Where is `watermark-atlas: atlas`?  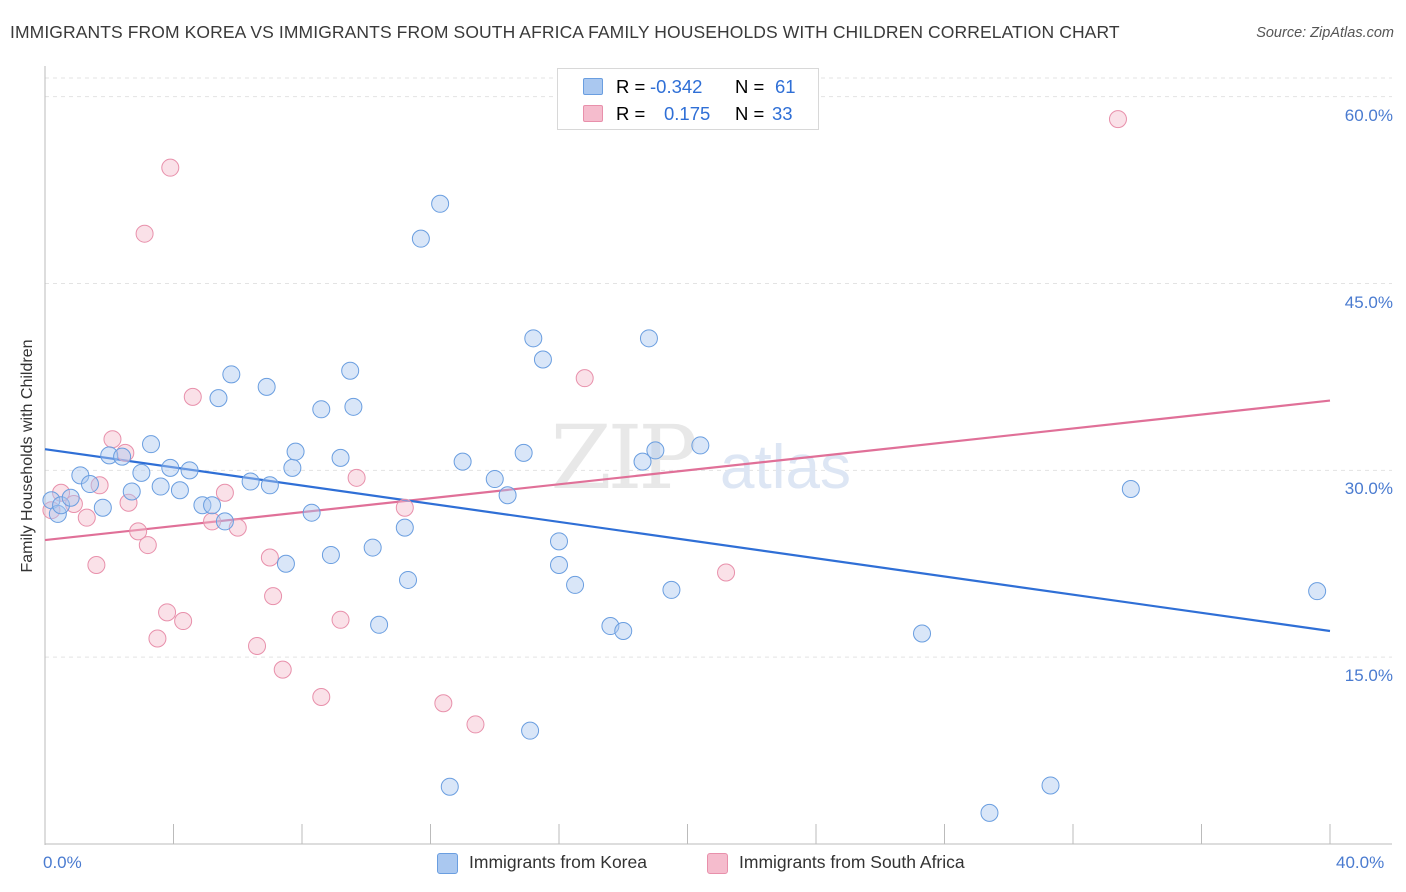 watermark-atlas: atlas is located at coordinates (785, 467).